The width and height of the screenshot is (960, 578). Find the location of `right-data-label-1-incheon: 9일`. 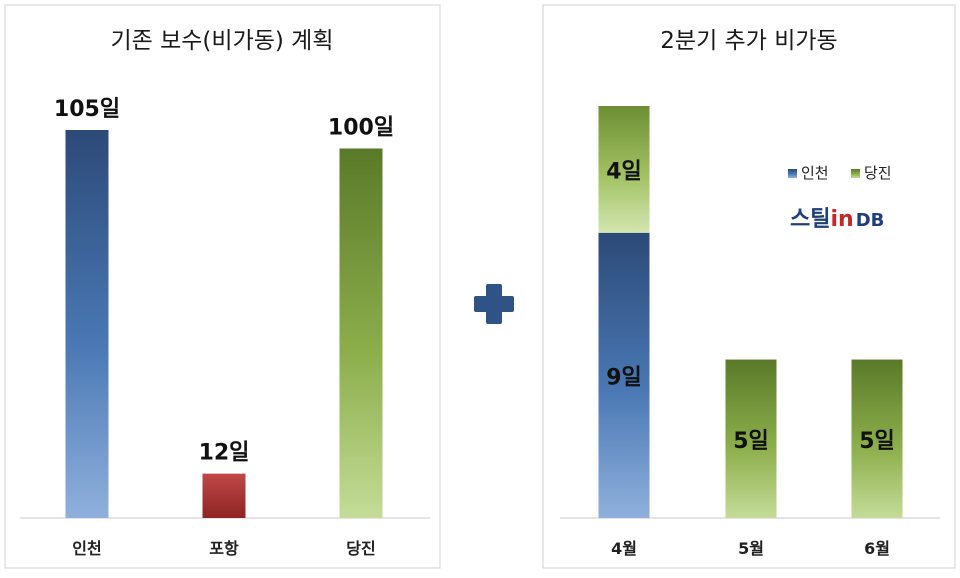

right-data-label-1-incheon: 9일 is located at coordinates (624, 377).